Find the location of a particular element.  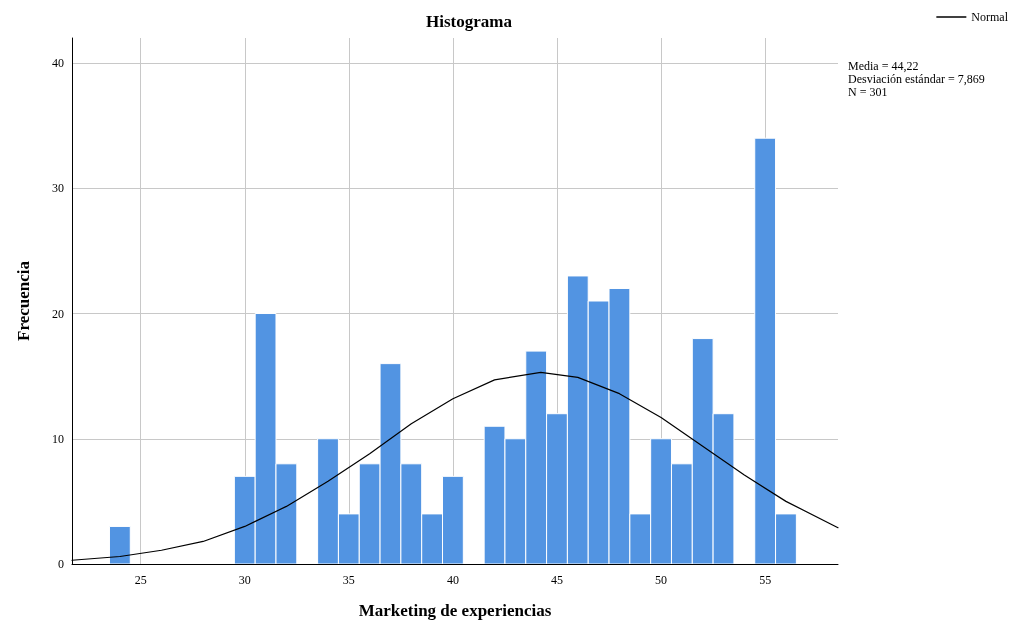

y-tick-label: 0 is located at coordinates (61, 564).